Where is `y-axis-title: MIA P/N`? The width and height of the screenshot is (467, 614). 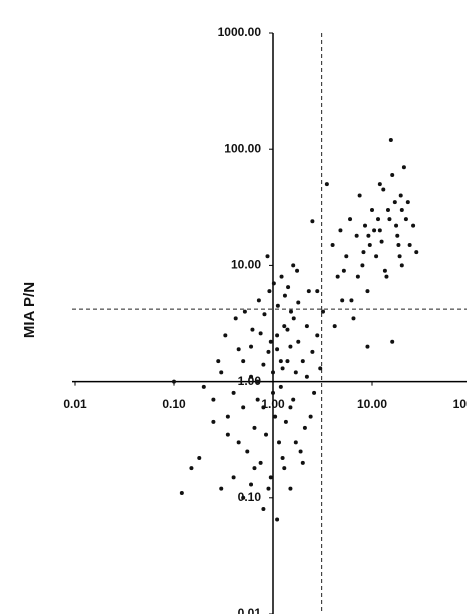
y-axis-title: MIA P/N is located at coordinates (29, 310).